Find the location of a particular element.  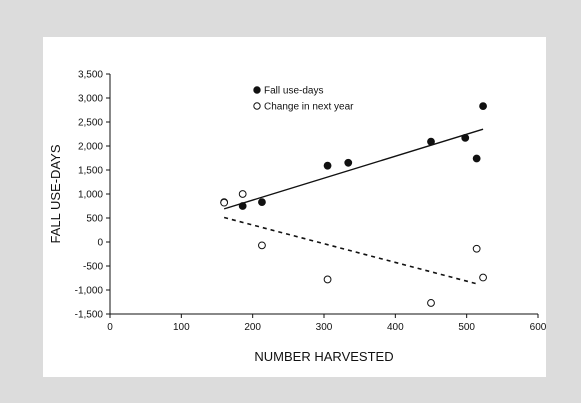

y-tick-label: 3,000 is located at coordinates (90, 99).